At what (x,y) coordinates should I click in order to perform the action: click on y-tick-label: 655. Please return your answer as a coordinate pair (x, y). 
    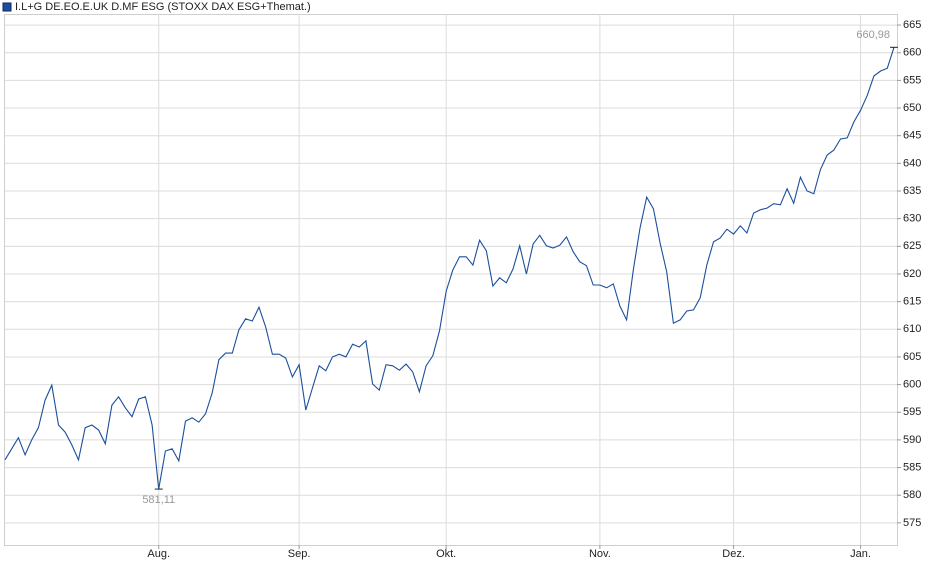
    Looking at the image, I should click on (912, 80).